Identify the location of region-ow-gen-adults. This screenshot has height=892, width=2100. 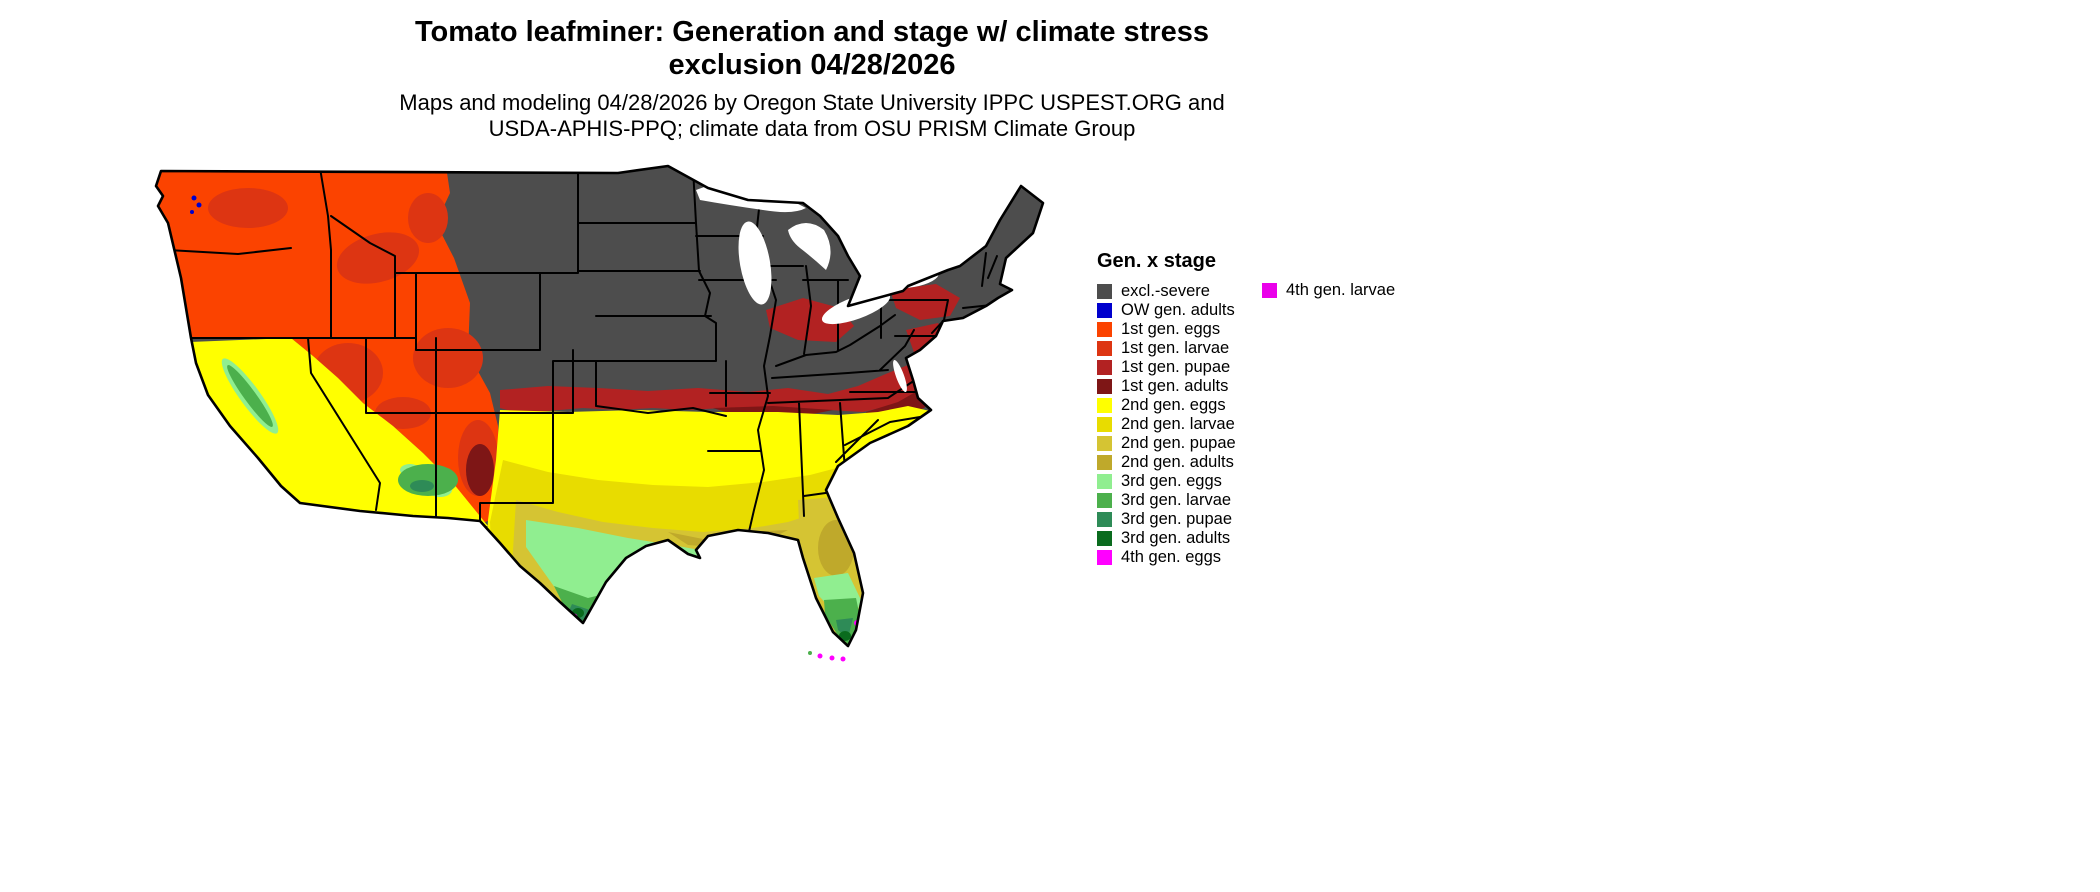
(196, 204).